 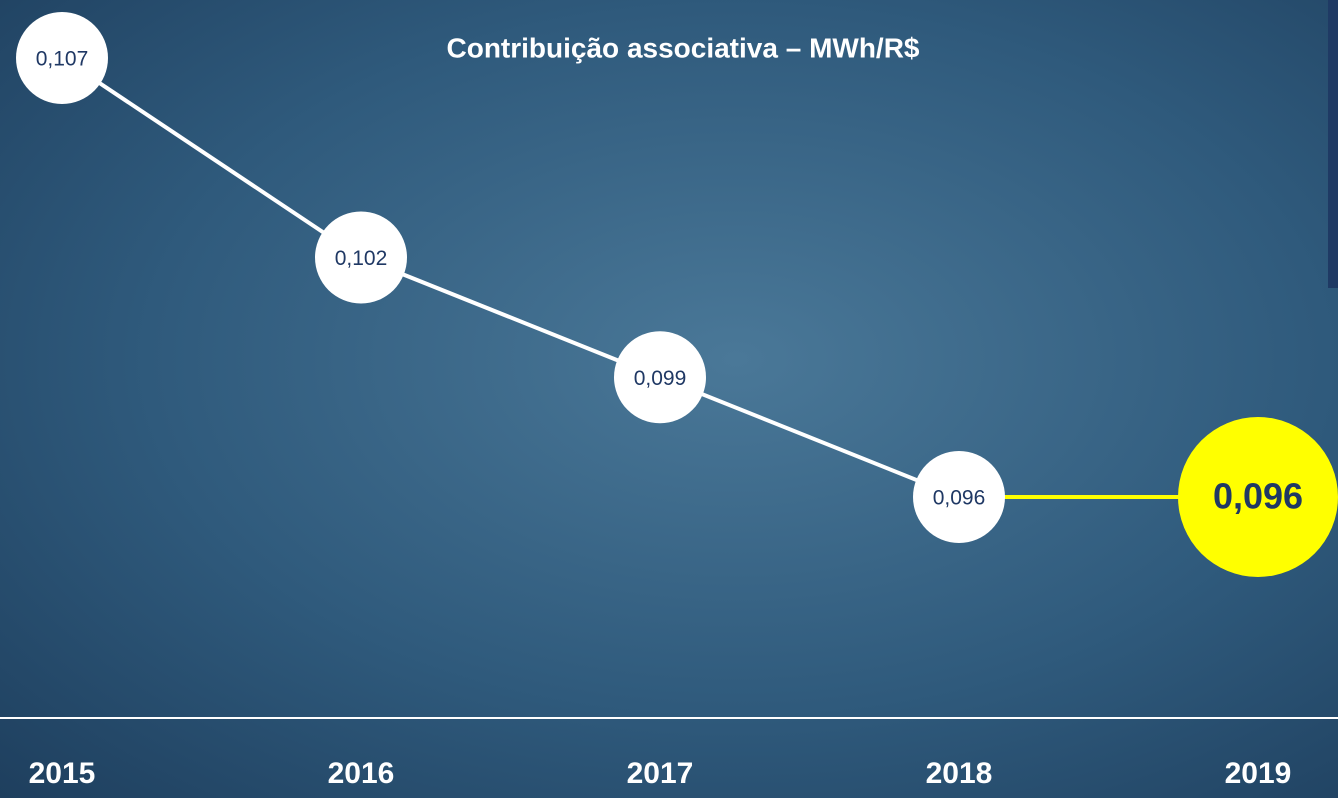 What do you see at coordinates (62, 773) in the screenshot?
I see `x-tick-label: 2015` at bounding box center [62, 773].